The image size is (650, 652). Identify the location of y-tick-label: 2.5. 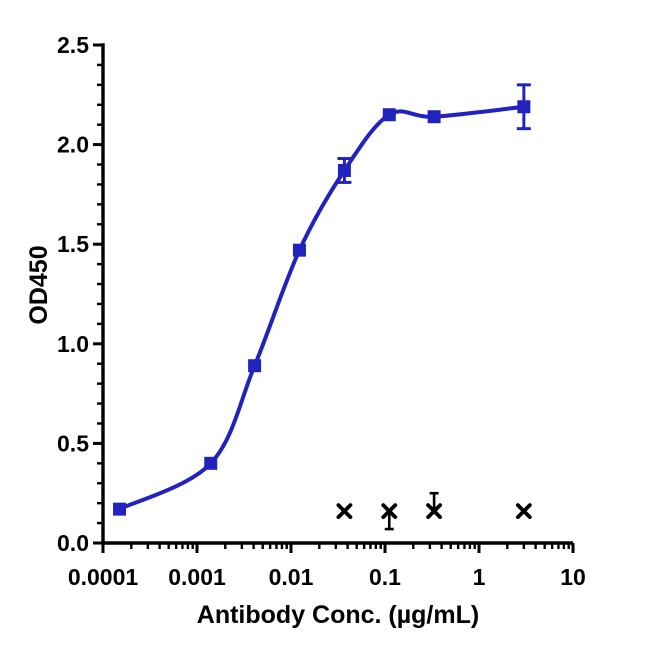
(73, 45).